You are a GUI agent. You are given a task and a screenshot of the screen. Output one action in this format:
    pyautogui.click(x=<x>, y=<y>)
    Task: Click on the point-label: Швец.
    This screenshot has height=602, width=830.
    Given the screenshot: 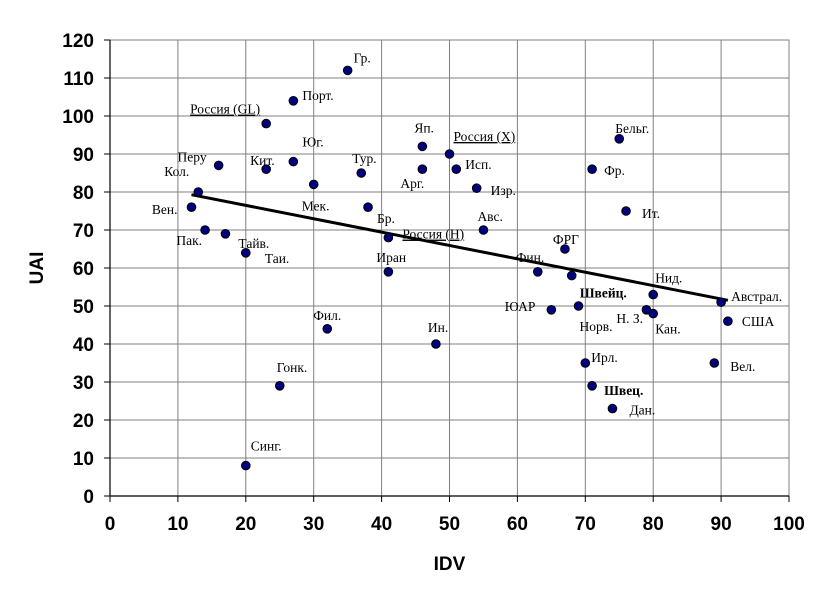 What is the action you would take?
    pyautogui.click(x=623, y=390)
    